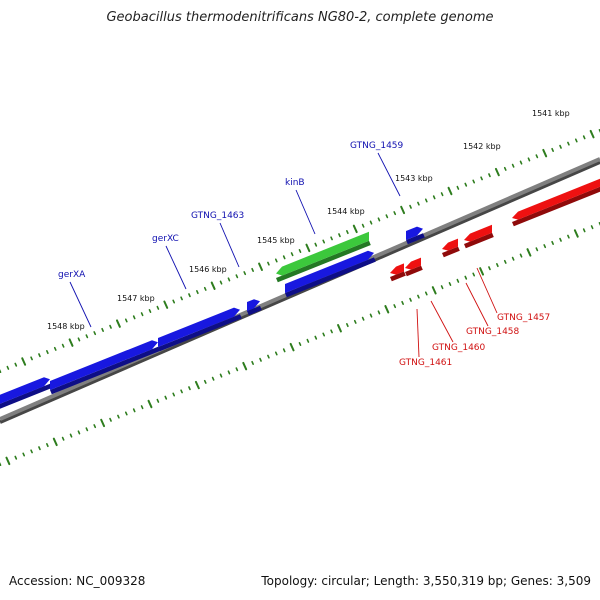 Image resolution: width=600 pixels, height=600 pixels. I want to click on gene-label-GTNG_1459: GTNG_1459, so click(377, 146).